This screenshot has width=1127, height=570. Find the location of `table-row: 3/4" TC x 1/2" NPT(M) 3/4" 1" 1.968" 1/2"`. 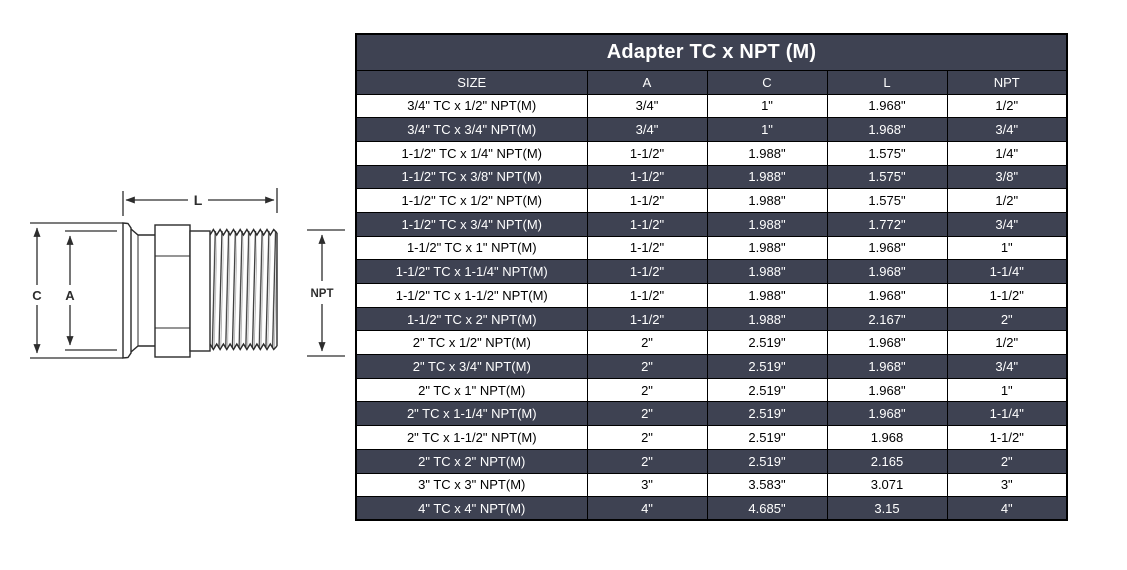

table-row: 3/4" TC x 1/2" NPT(M) 3/4" 1" 1.968" 1/2" is located at coordinates (711, 106).